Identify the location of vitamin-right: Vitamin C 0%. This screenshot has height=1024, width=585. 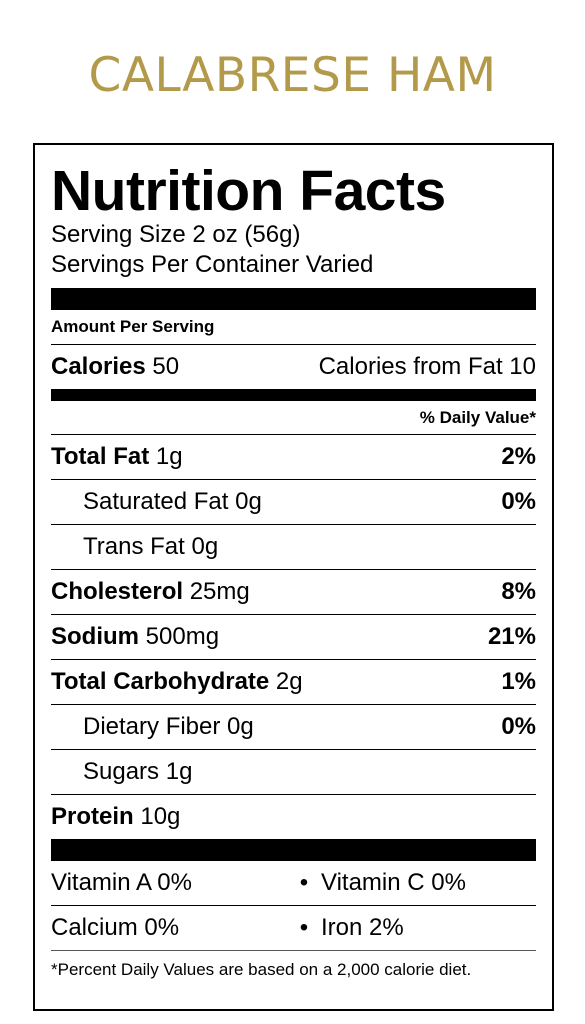
(393, 882).